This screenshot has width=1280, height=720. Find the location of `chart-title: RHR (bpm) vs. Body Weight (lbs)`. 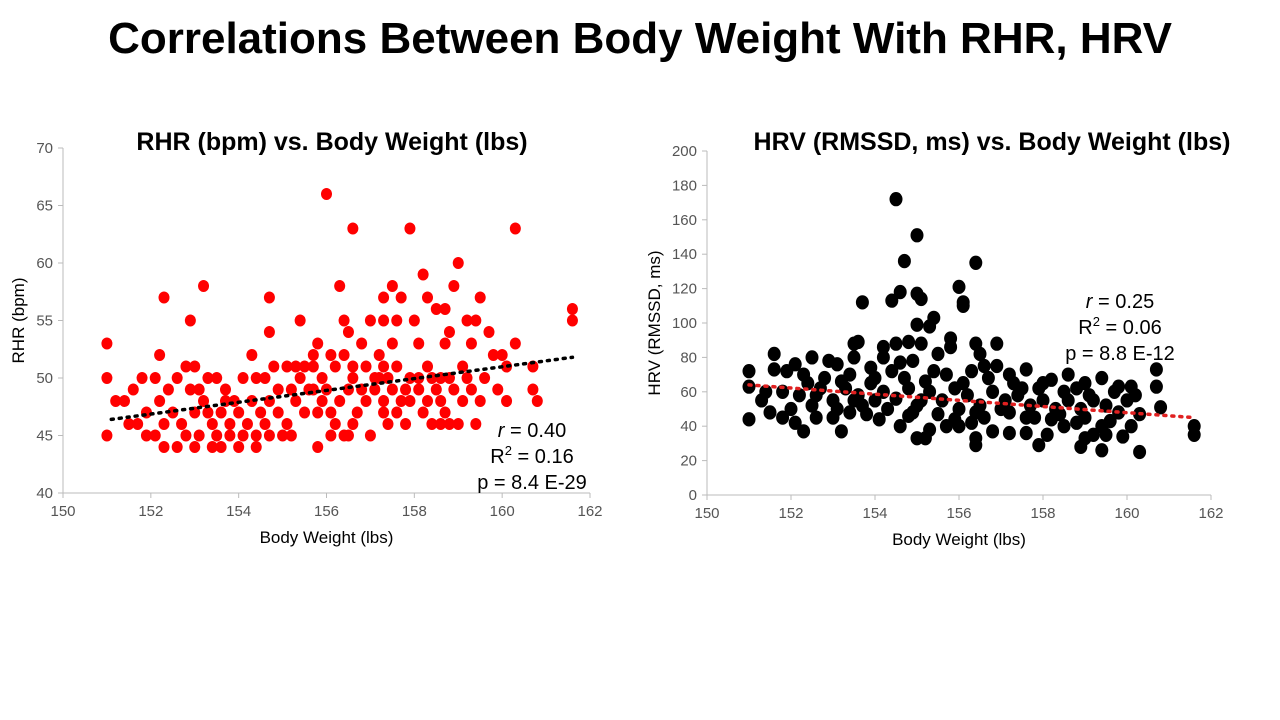

chart-title: RHR (bpm) vs. Body Weight (lbs) is located at coordinates (331, 142).